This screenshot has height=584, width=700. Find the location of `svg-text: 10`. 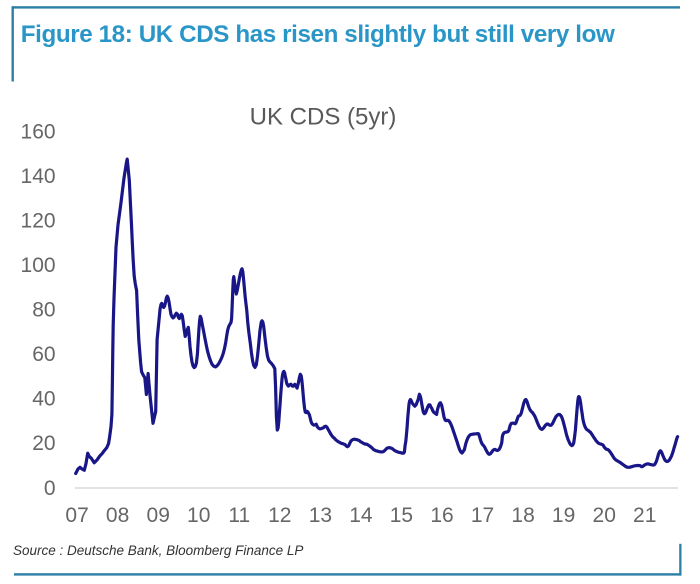

svg-text: 10 is located at coordinates (198, 515).